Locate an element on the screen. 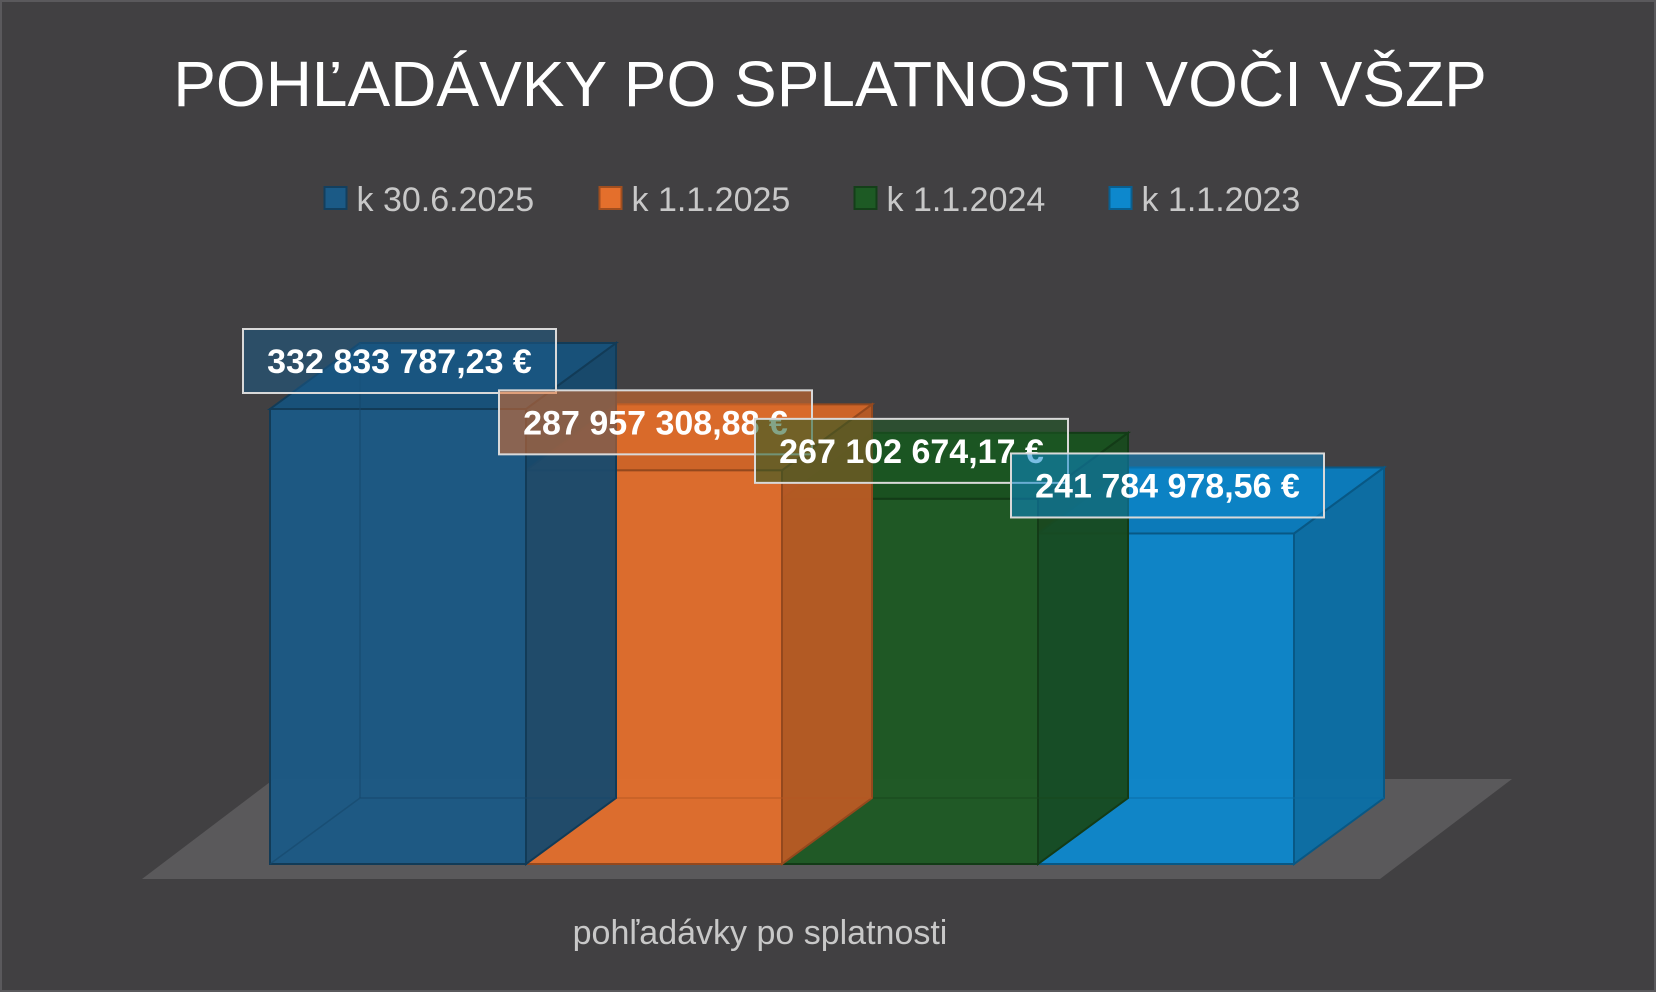  data-label-k-30-6-2025: 332 833 787,23 € is located at coordinates (399, 361).